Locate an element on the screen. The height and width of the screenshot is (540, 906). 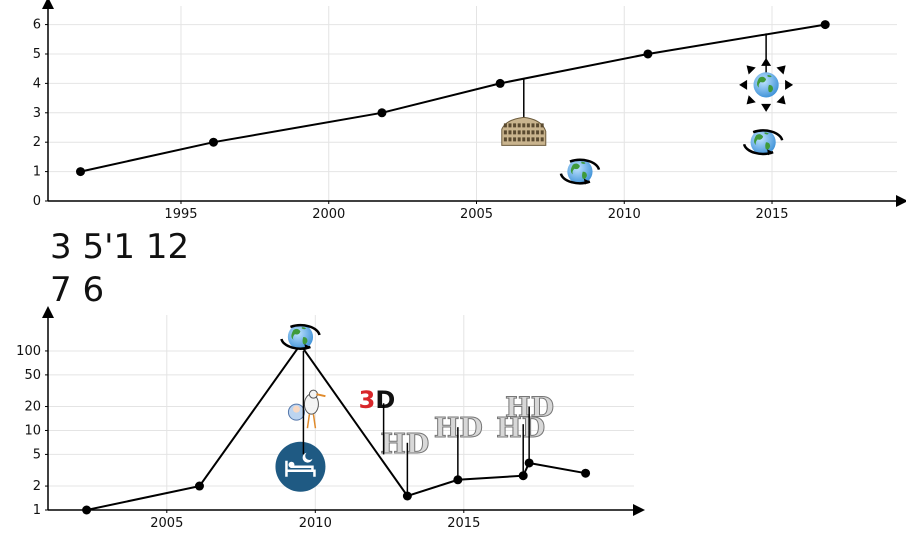
chart2-x-tick-label: 2010 is located at coordinates (315, 523).